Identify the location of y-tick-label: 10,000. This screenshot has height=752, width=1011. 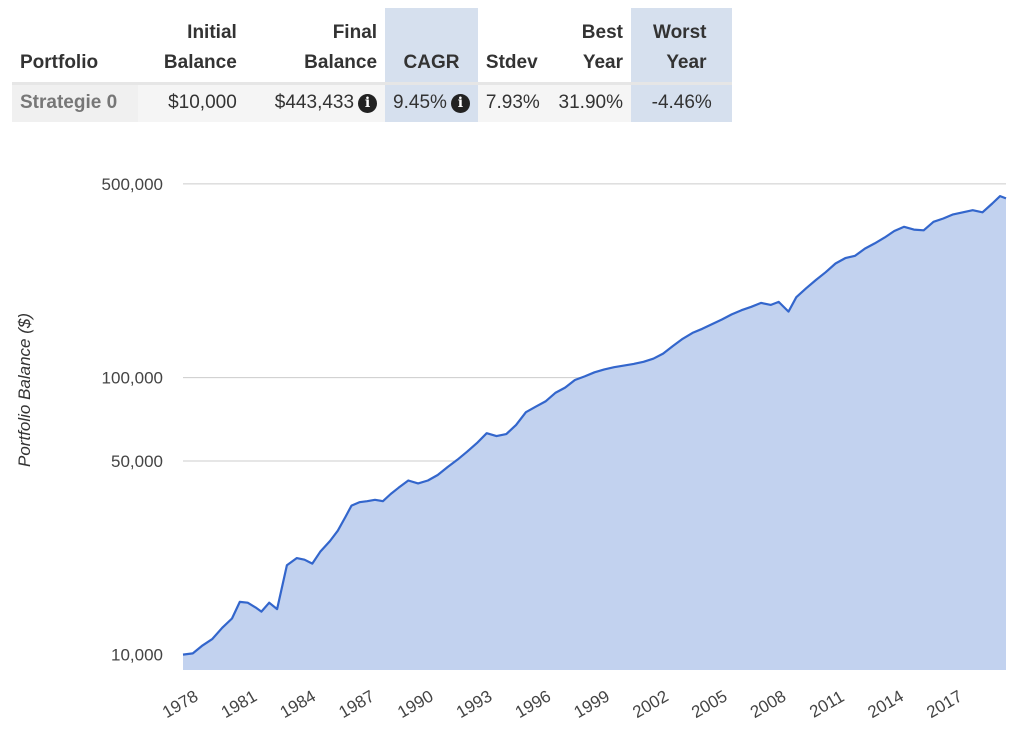
(137, 655).